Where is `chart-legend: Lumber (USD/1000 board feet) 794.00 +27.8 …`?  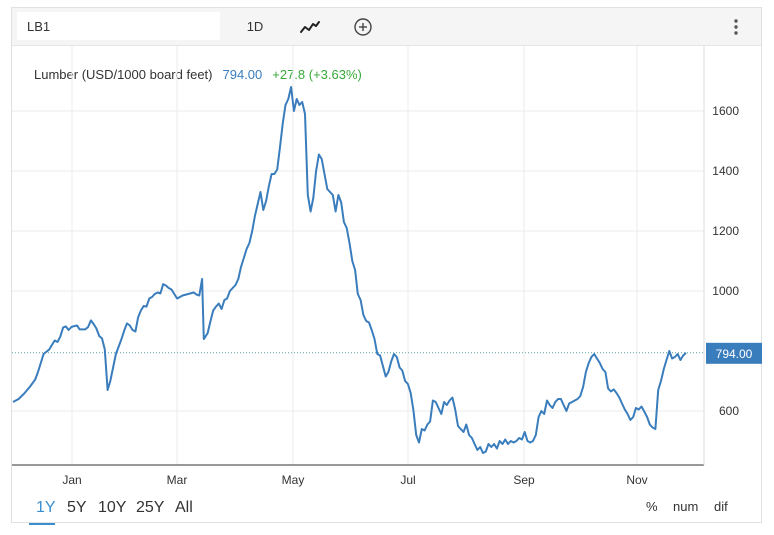 chart-legend: Lumber (USD/1000 board feet) 794.00 +27.8 … is located at coordinates (198, 74).